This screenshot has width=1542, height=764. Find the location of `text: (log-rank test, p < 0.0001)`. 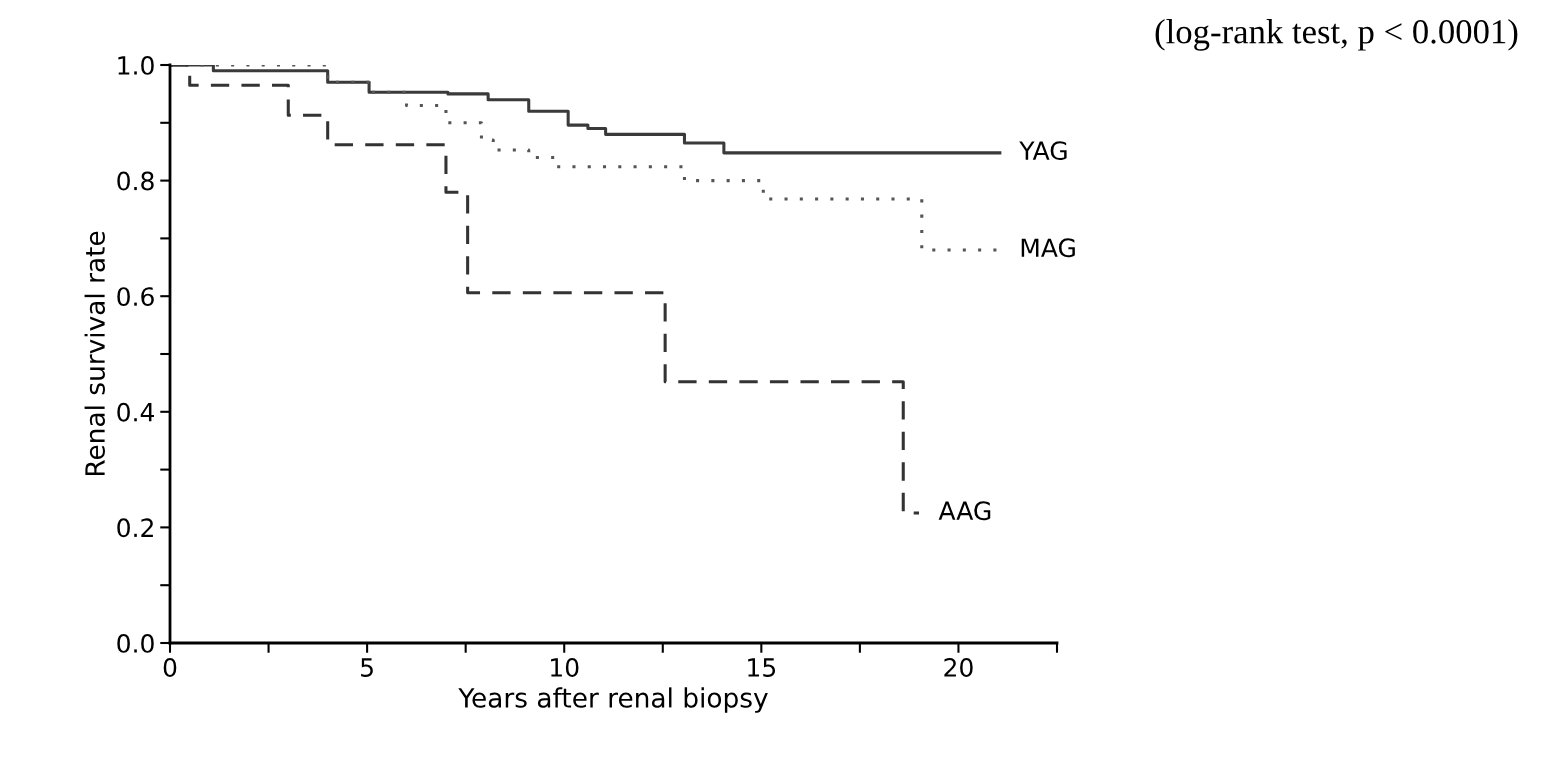

text: (log-rank test, p < 0.0001) is located at coordinates (1336, 35).